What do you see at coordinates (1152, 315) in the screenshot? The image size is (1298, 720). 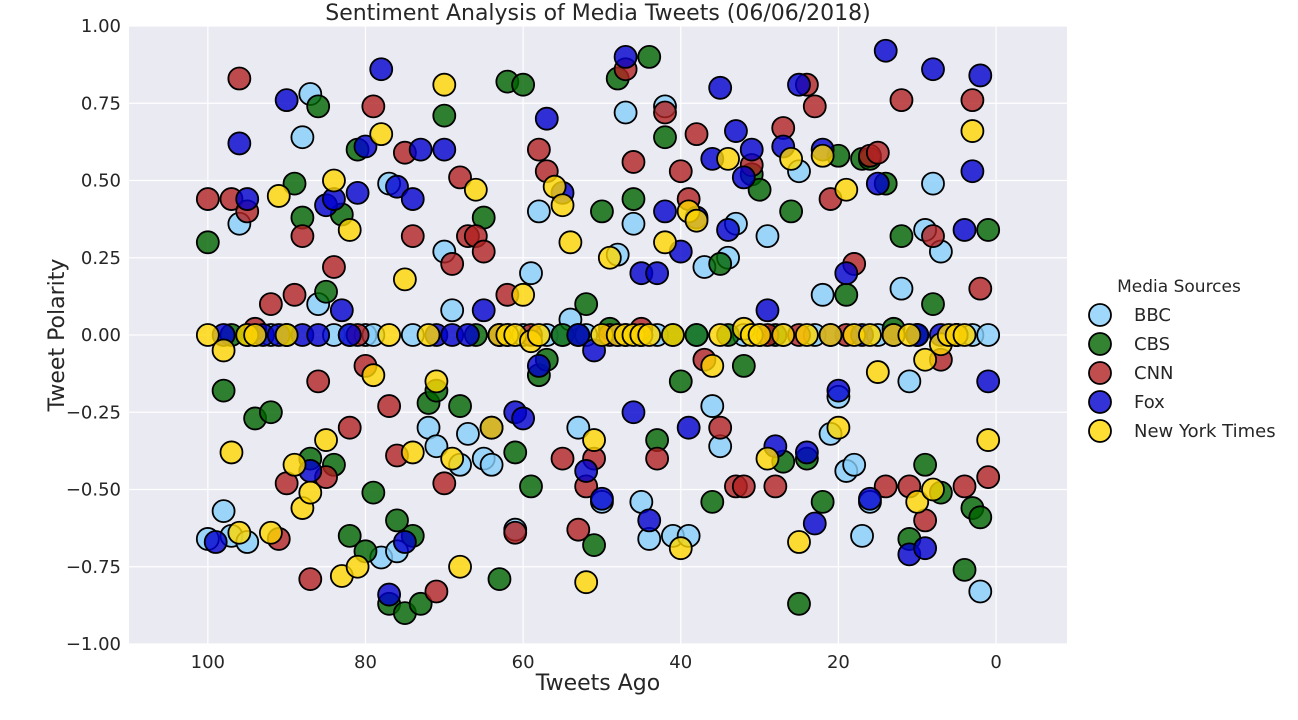 I see `legend-label: BBC` at bounding box center [1152, 315].